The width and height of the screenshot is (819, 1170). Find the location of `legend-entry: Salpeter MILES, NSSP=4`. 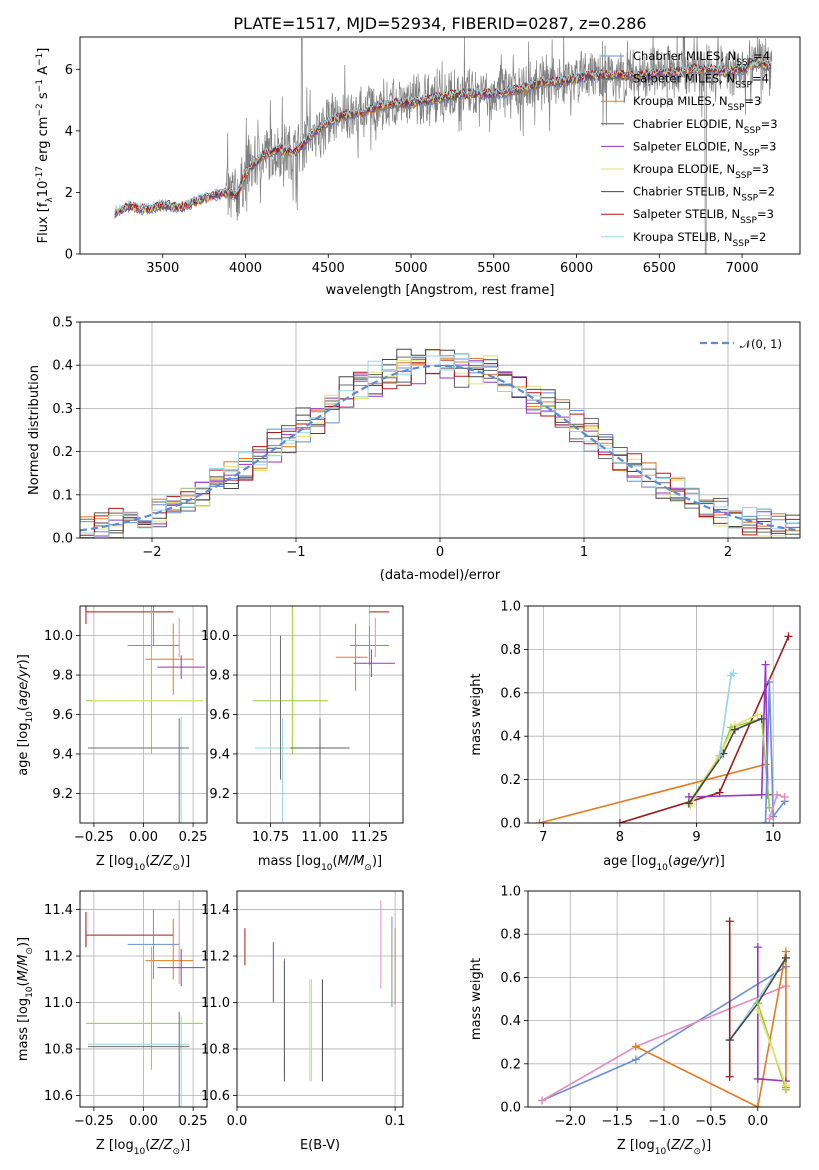

legend-entry: Salpeter MILES, NSSP=4 is located at coordinates (701, 81).